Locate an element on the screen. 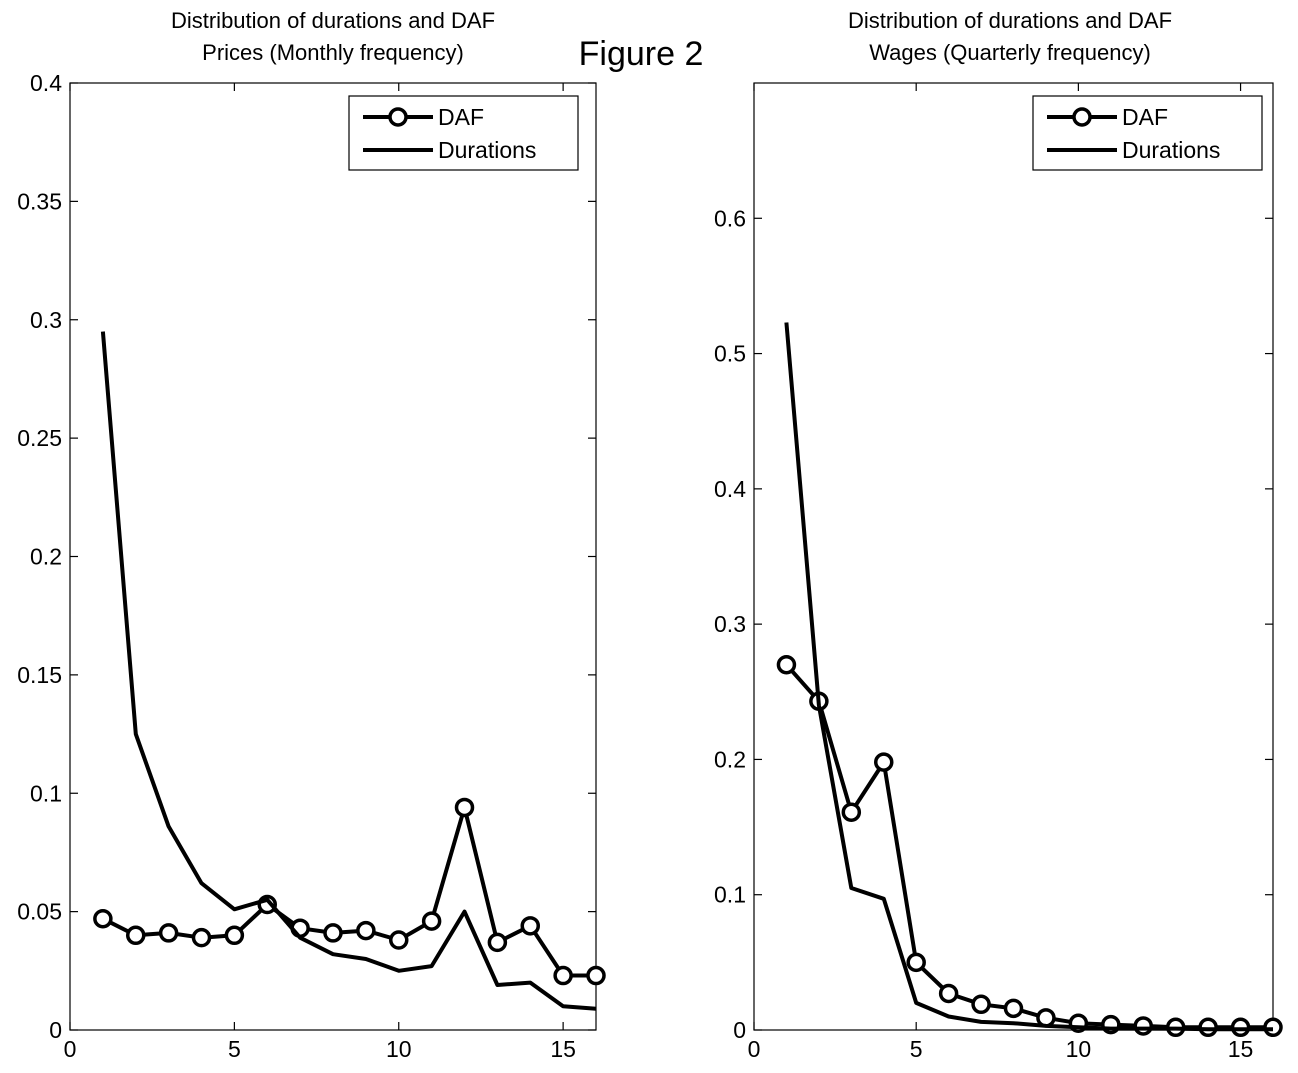 This screenshot has height=1073, width=1298. series-line-daf is located at coordinates (348, 891).